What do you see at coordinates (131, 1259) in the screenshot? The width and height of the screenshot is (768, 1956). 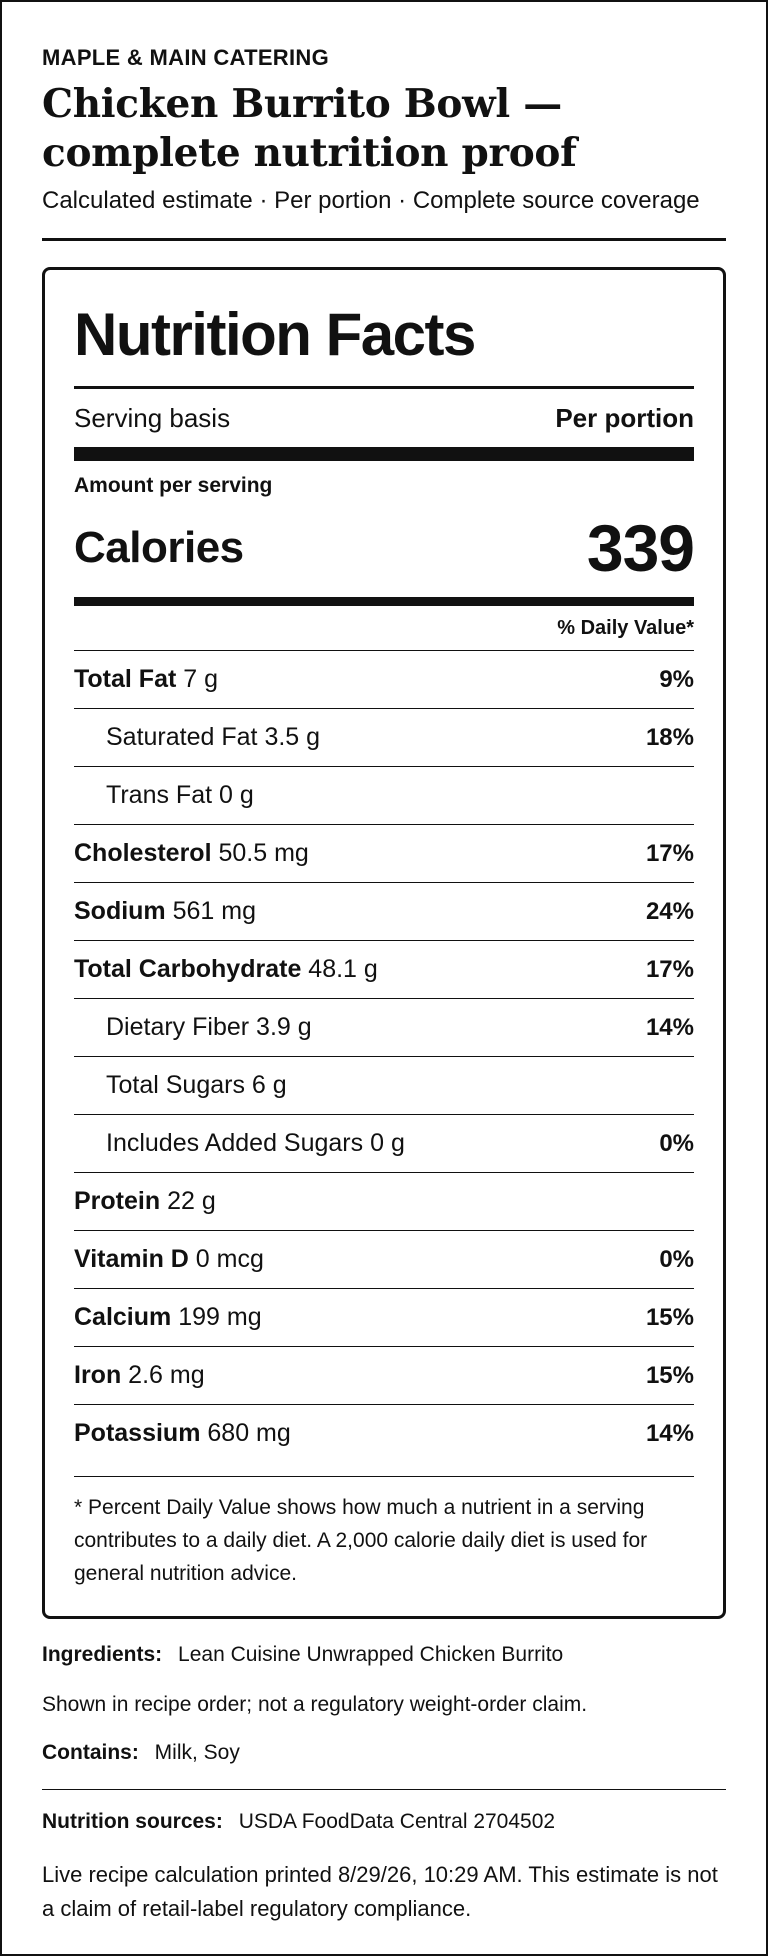 I see `nutrient-name: Vitamin D` at bounding box center [131, 1259].